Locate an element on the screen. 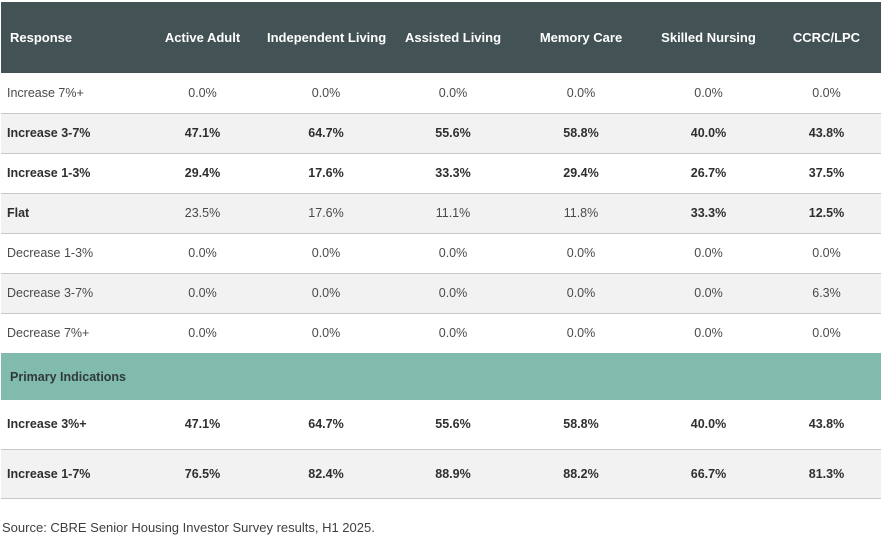 The width and height of the screenshot is (883, 548). table-cell: 81.3% is located at coordinates (826, 474).